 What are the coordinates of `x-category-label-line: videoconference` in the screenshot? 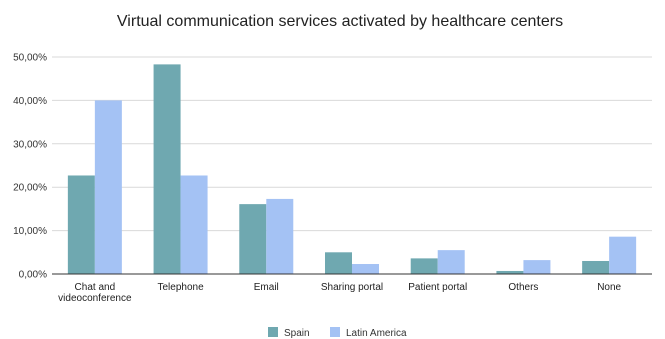 It's located at (95, 298).